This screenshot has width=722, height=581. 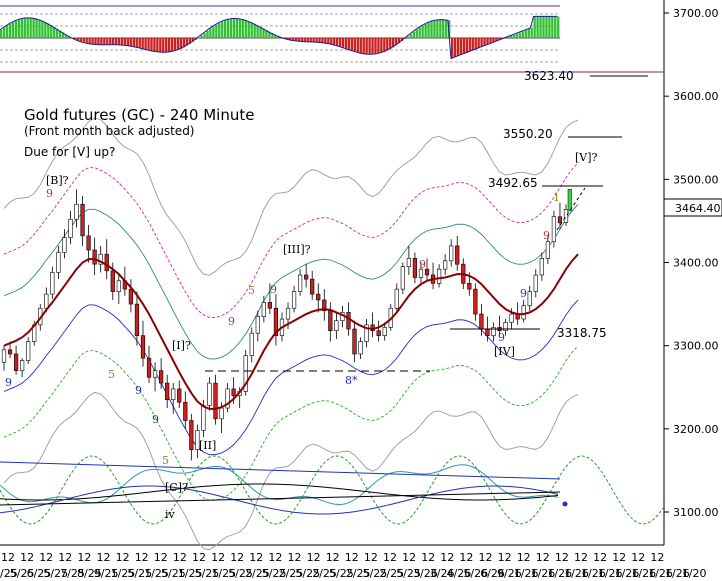 I want to click on x-tick-label-bottom: 4/26, so click(x=459, y=573).